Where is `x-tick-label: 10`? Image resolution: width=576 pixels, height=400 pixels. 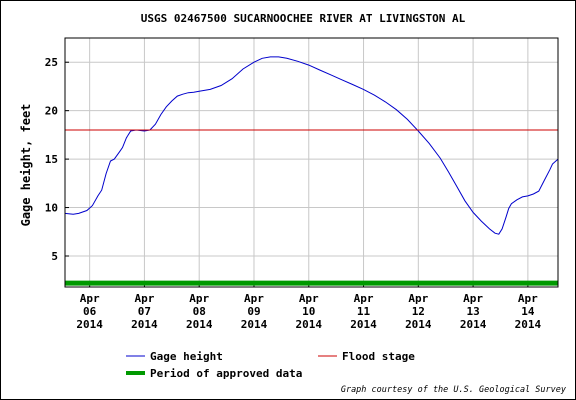 x-tick-label: 10 is located at coordinates (308, 311).